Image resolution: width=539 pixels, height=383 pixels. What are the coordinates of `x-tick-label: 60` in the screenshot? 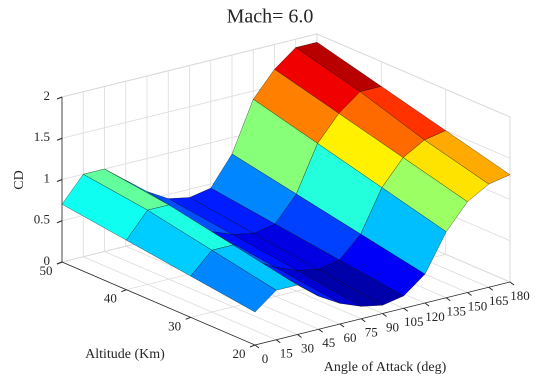 It's located at (350, 337).